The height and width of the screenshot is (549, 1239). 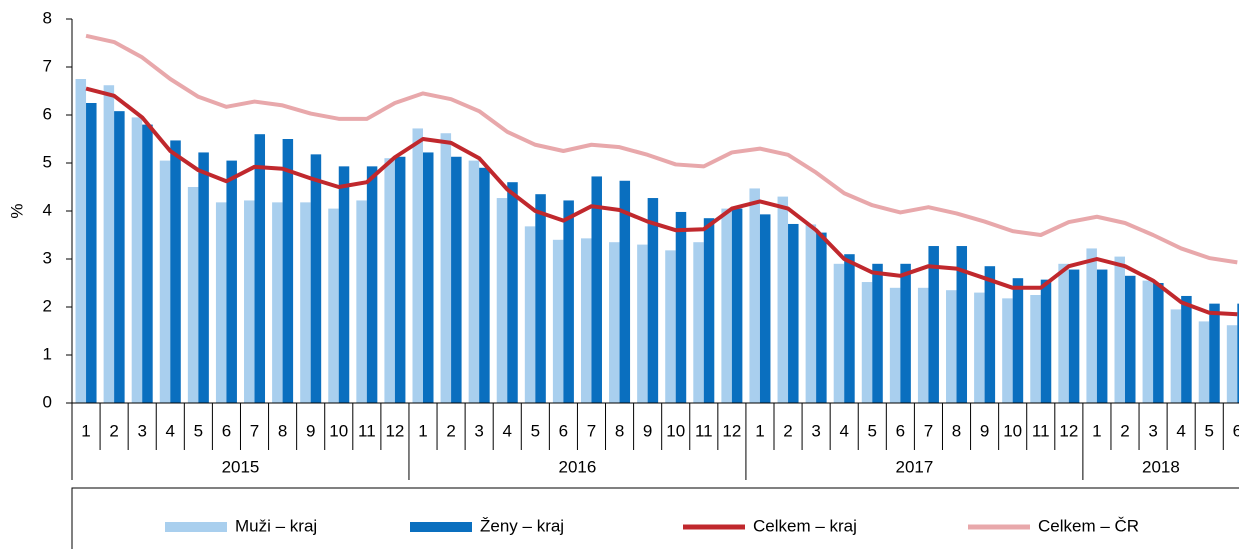 What do you see at coordinates (914, 466) in the screenshot?
I see `group-label: 2017` at bounding box center [914, 466].